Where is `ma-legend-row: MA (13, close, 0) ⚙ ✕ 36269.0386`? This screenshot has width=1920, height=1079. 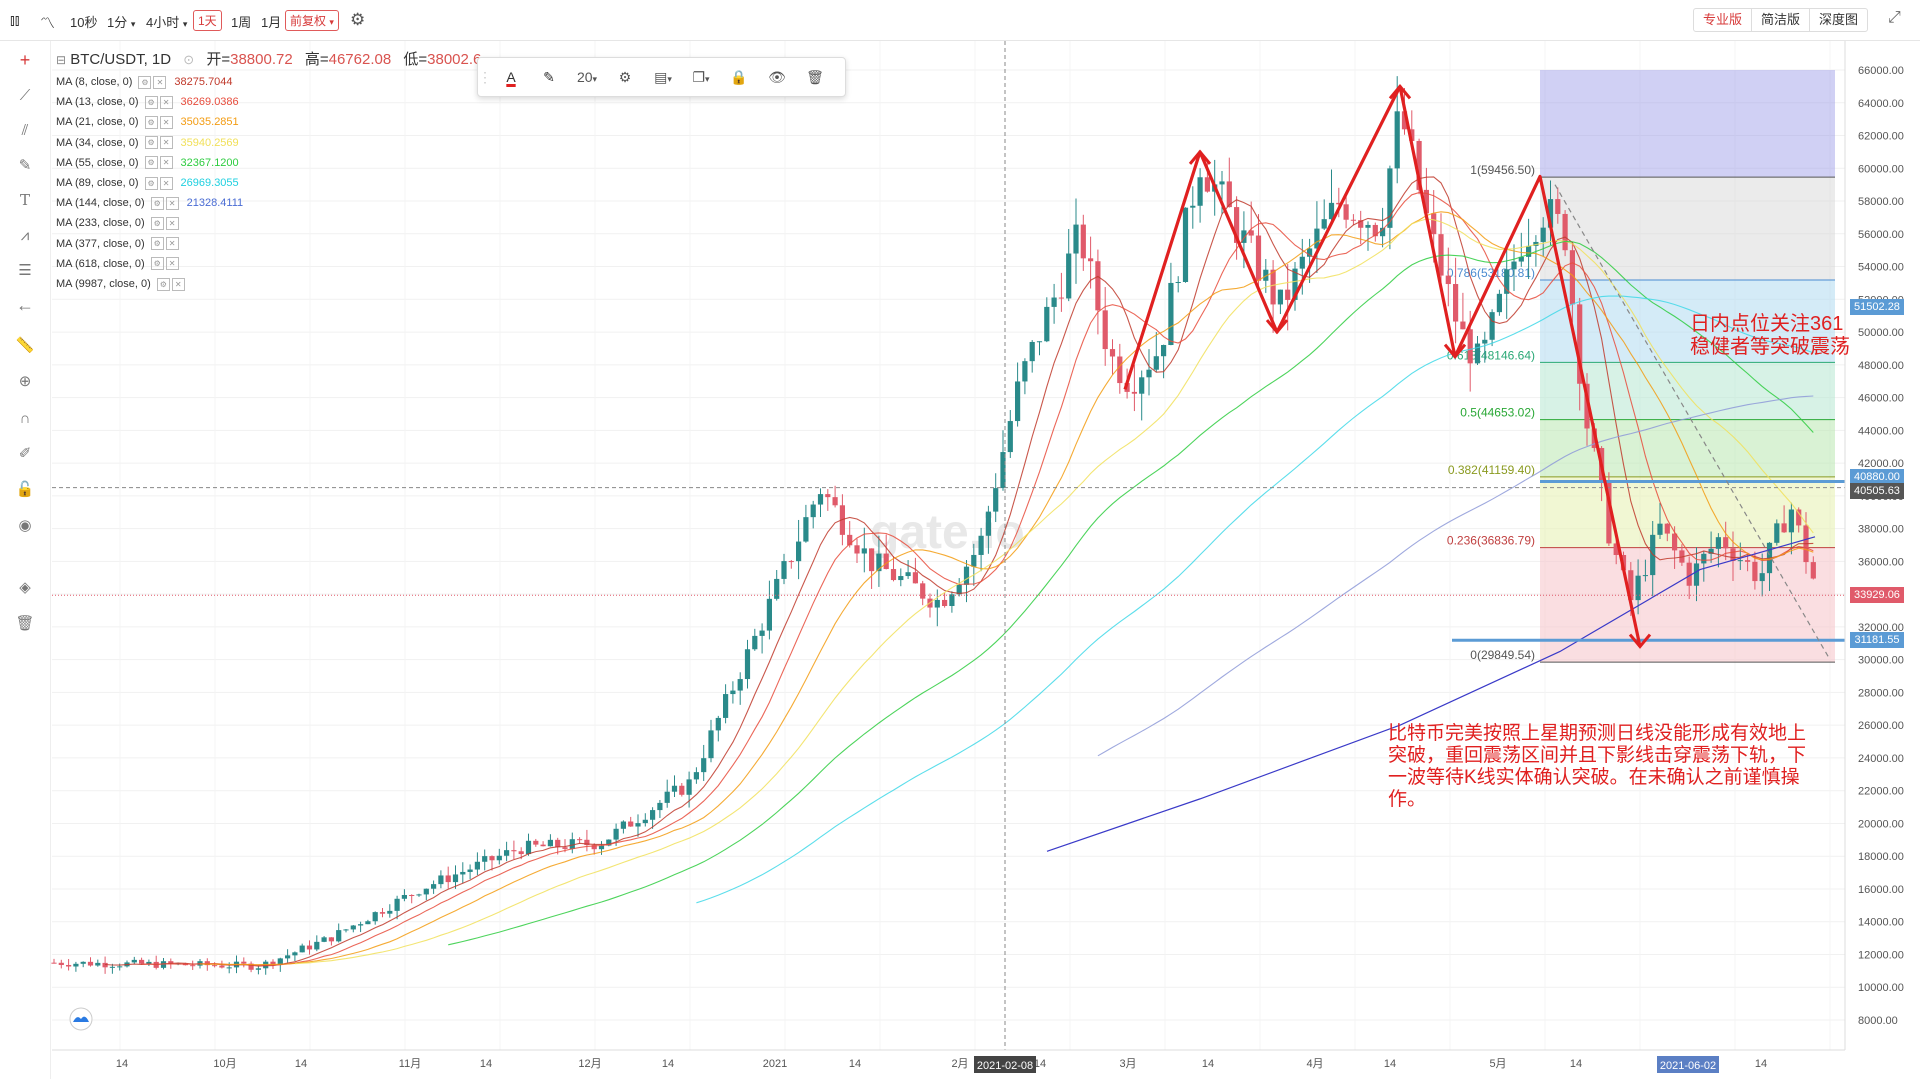 ma-legend-row: MA (13, close, 0) ⚙ ✕ 36269.0386 is located at coordinates (268, 102).